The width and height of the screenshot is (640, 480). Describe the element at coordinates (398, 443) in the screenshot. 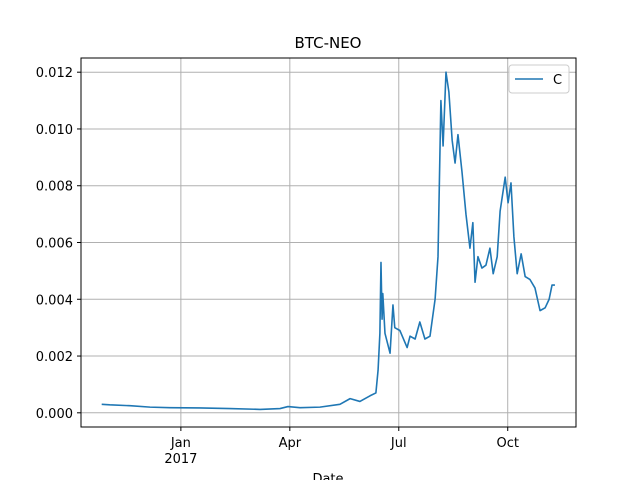

I see `x-tick-label: Jul` at that location.